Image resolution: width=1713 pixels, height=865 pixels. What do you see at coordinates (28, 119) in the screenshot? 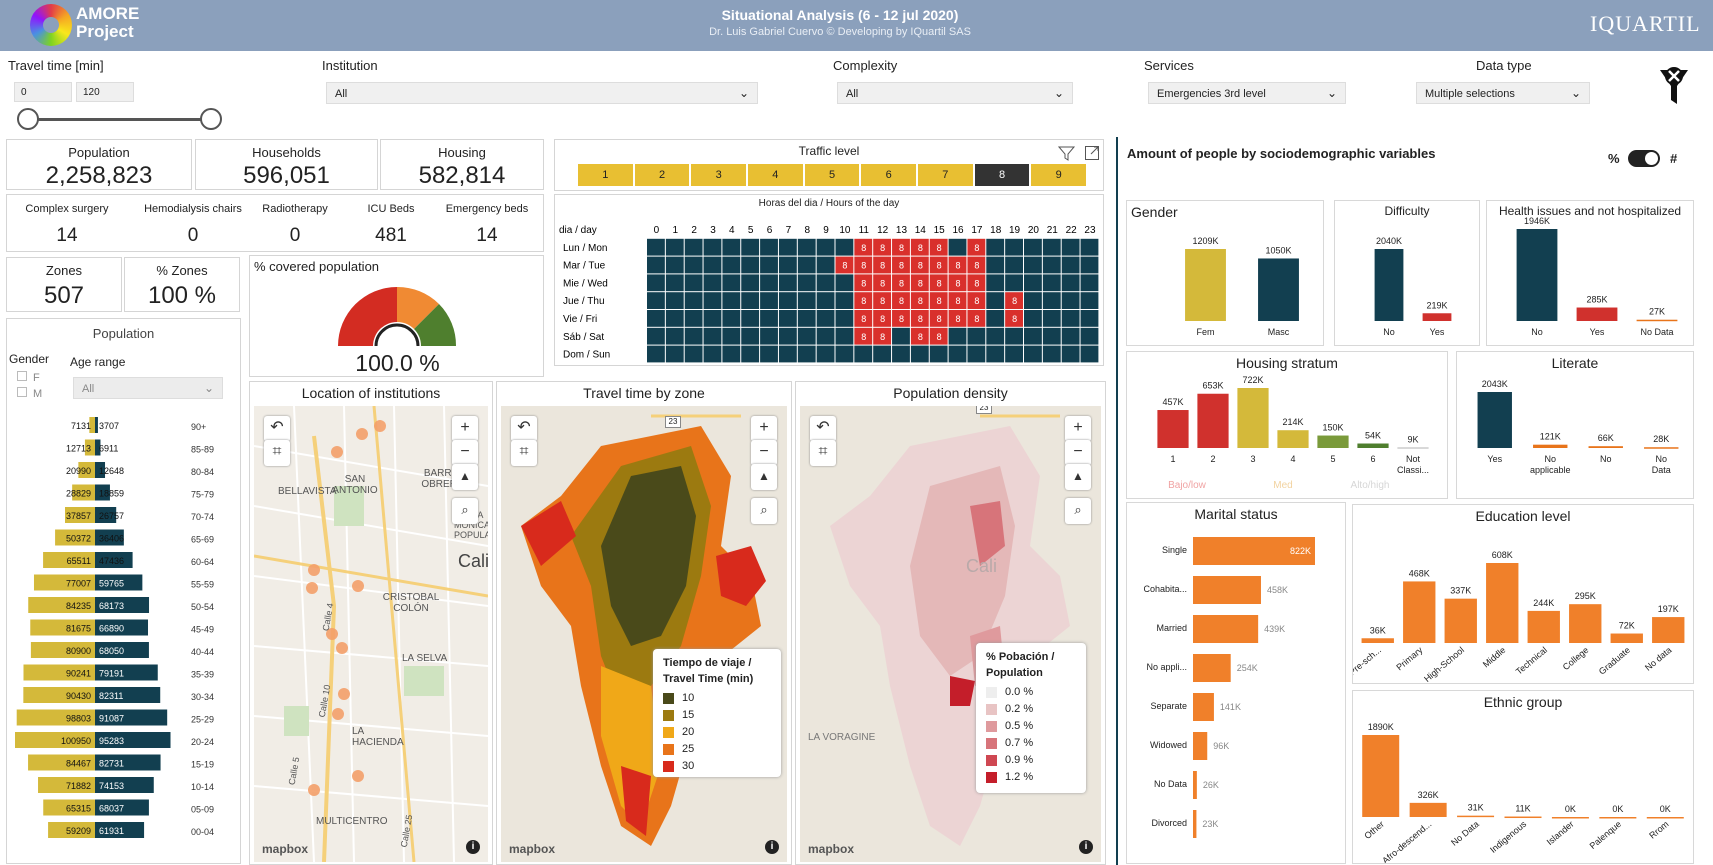
I see `travel-time-slider-min-handle` at bounding box center [28, 119].